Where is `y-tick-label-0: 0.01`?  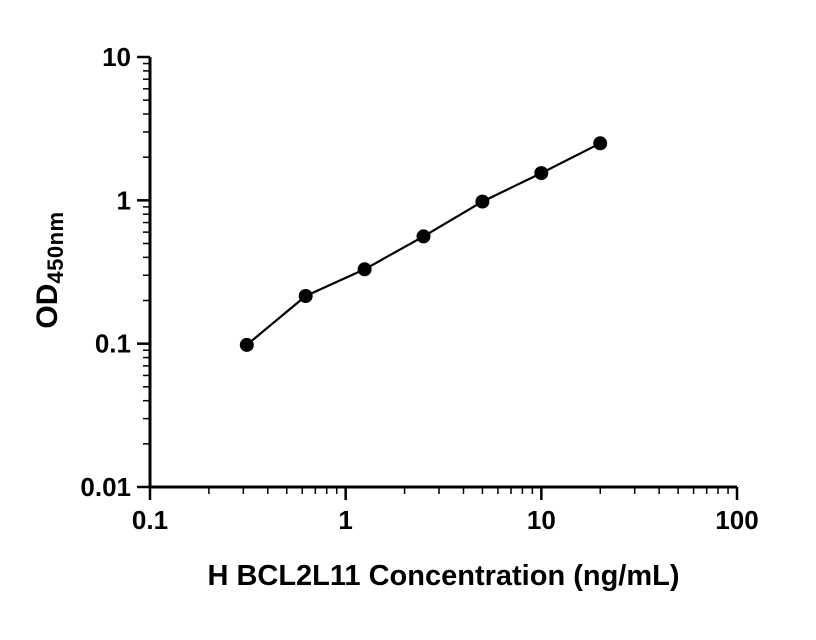
y-tick-label-0: 0.01 is located at coordinates (105, 487).